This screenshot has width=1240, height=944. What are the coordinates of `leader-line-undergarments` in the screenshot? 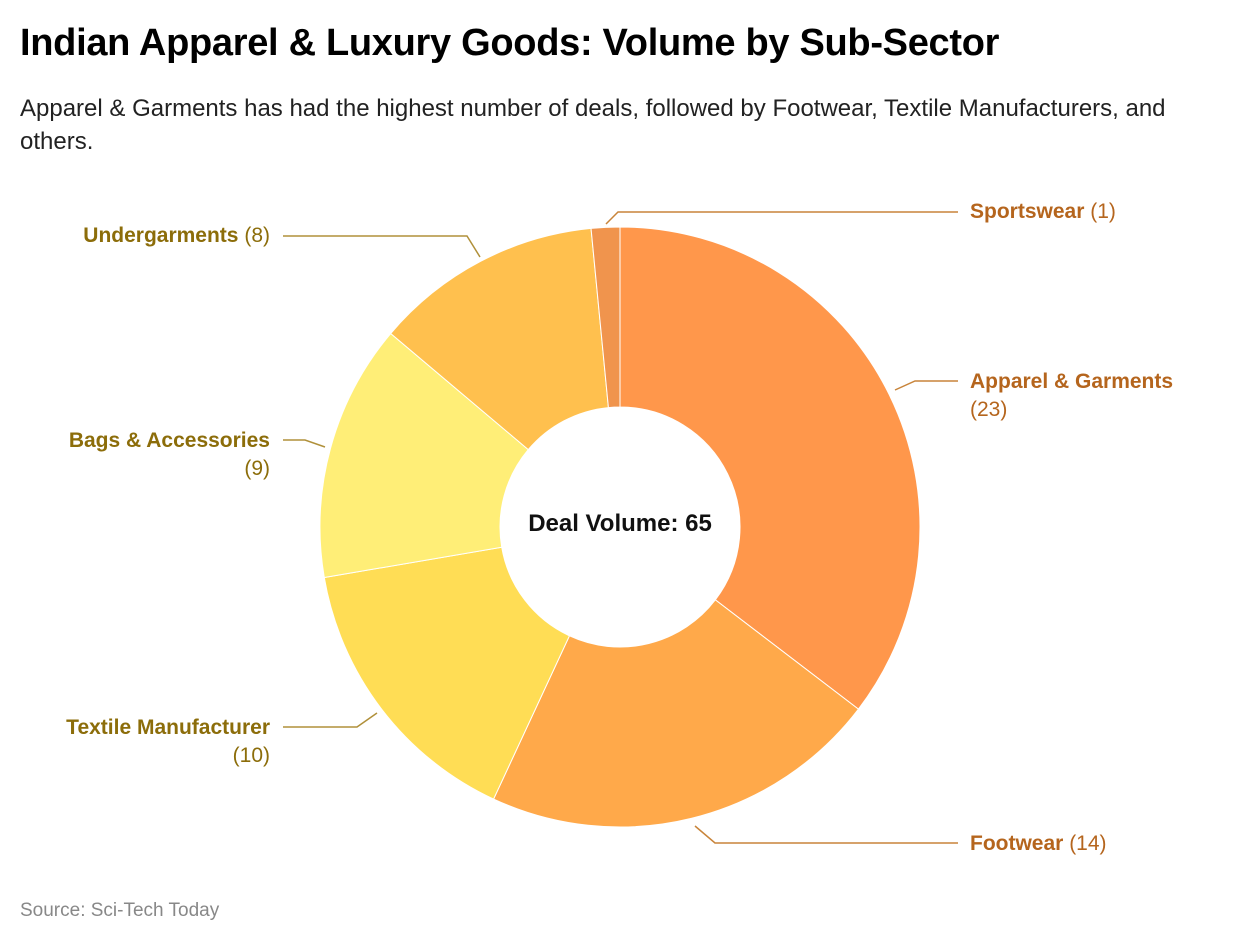 It's located at (382, 246).